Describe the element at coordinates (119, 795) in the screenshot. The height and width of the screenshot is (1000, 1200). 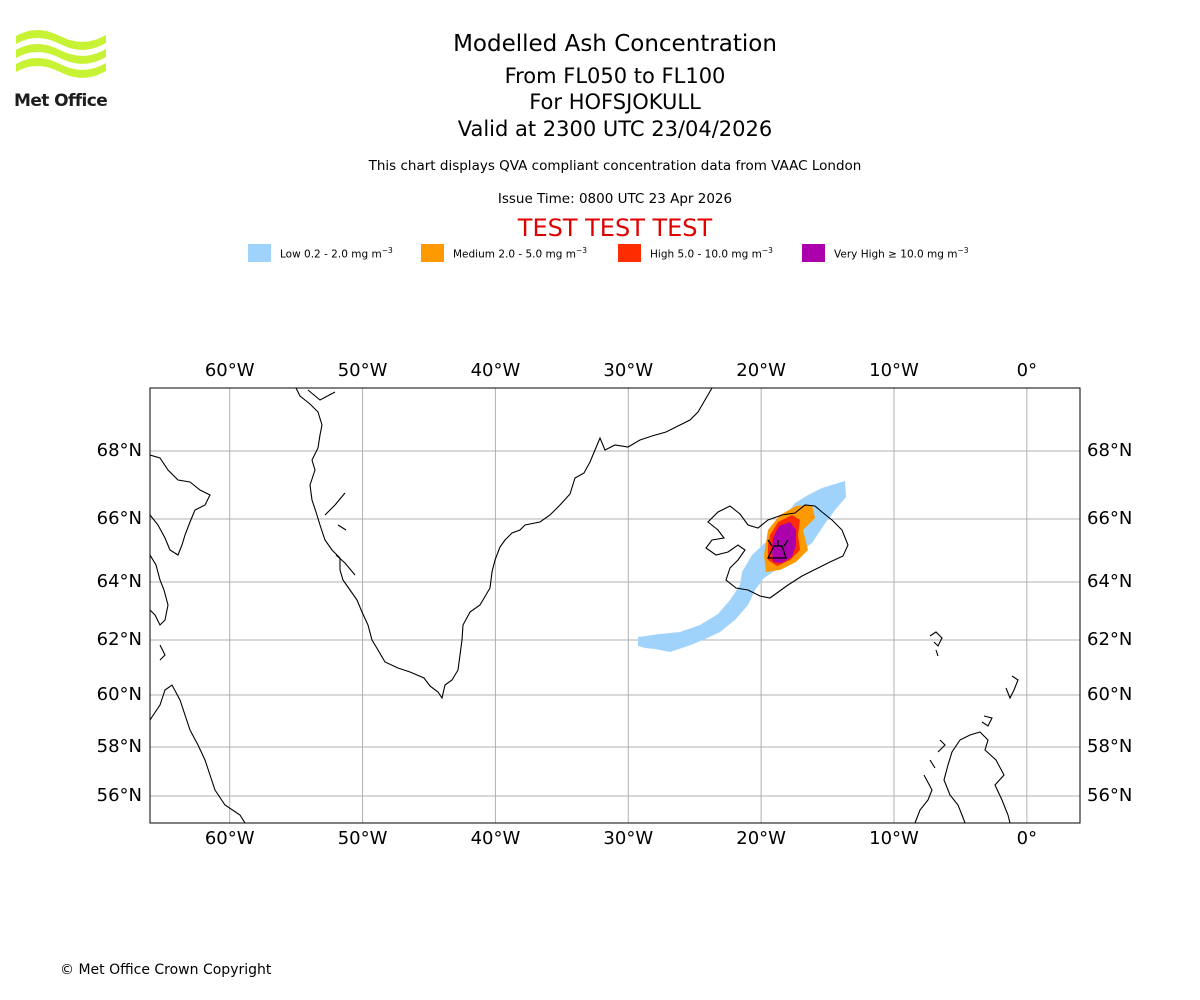
I see `lat-tick-label-left: 56°N` at that location.